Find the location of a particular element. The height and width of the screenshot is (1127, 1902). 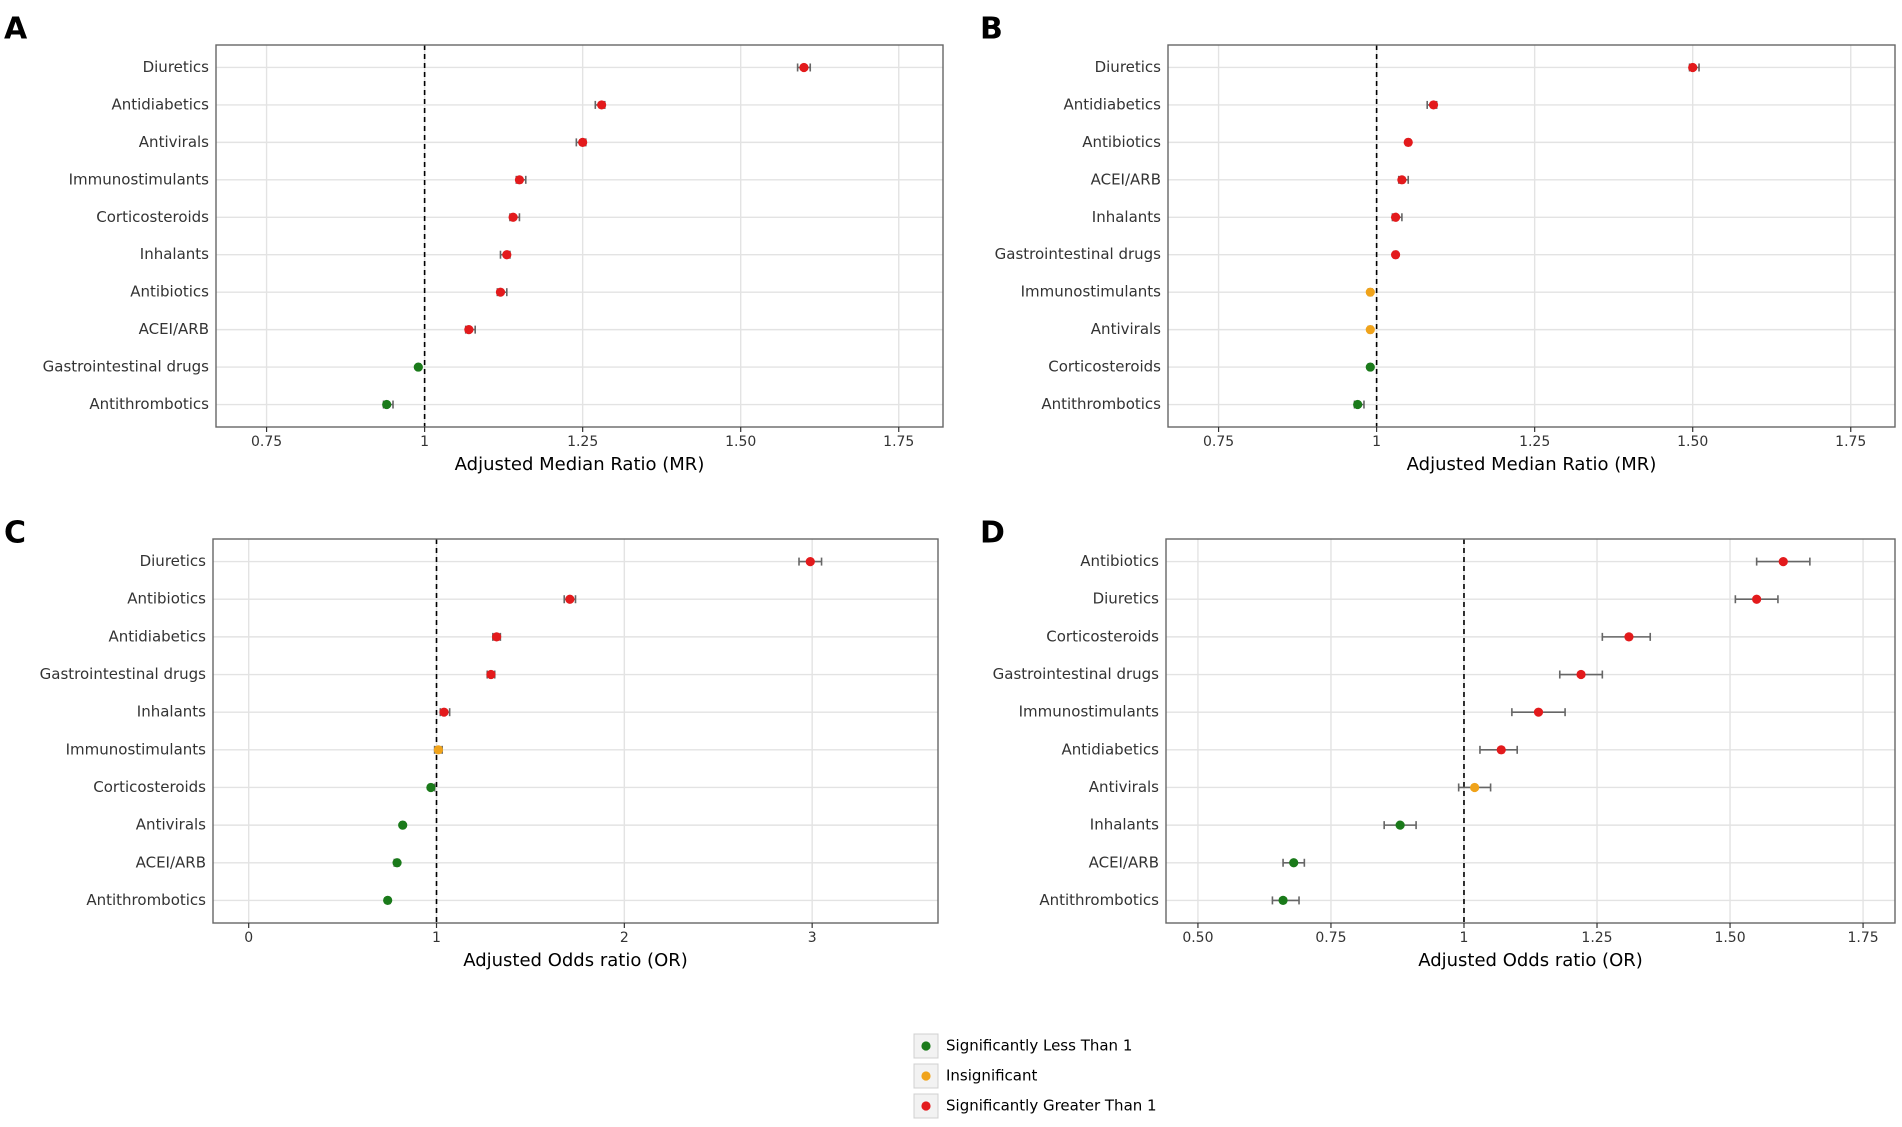

x-tick-label: 0.50 is located at coordinates (1197, 938).